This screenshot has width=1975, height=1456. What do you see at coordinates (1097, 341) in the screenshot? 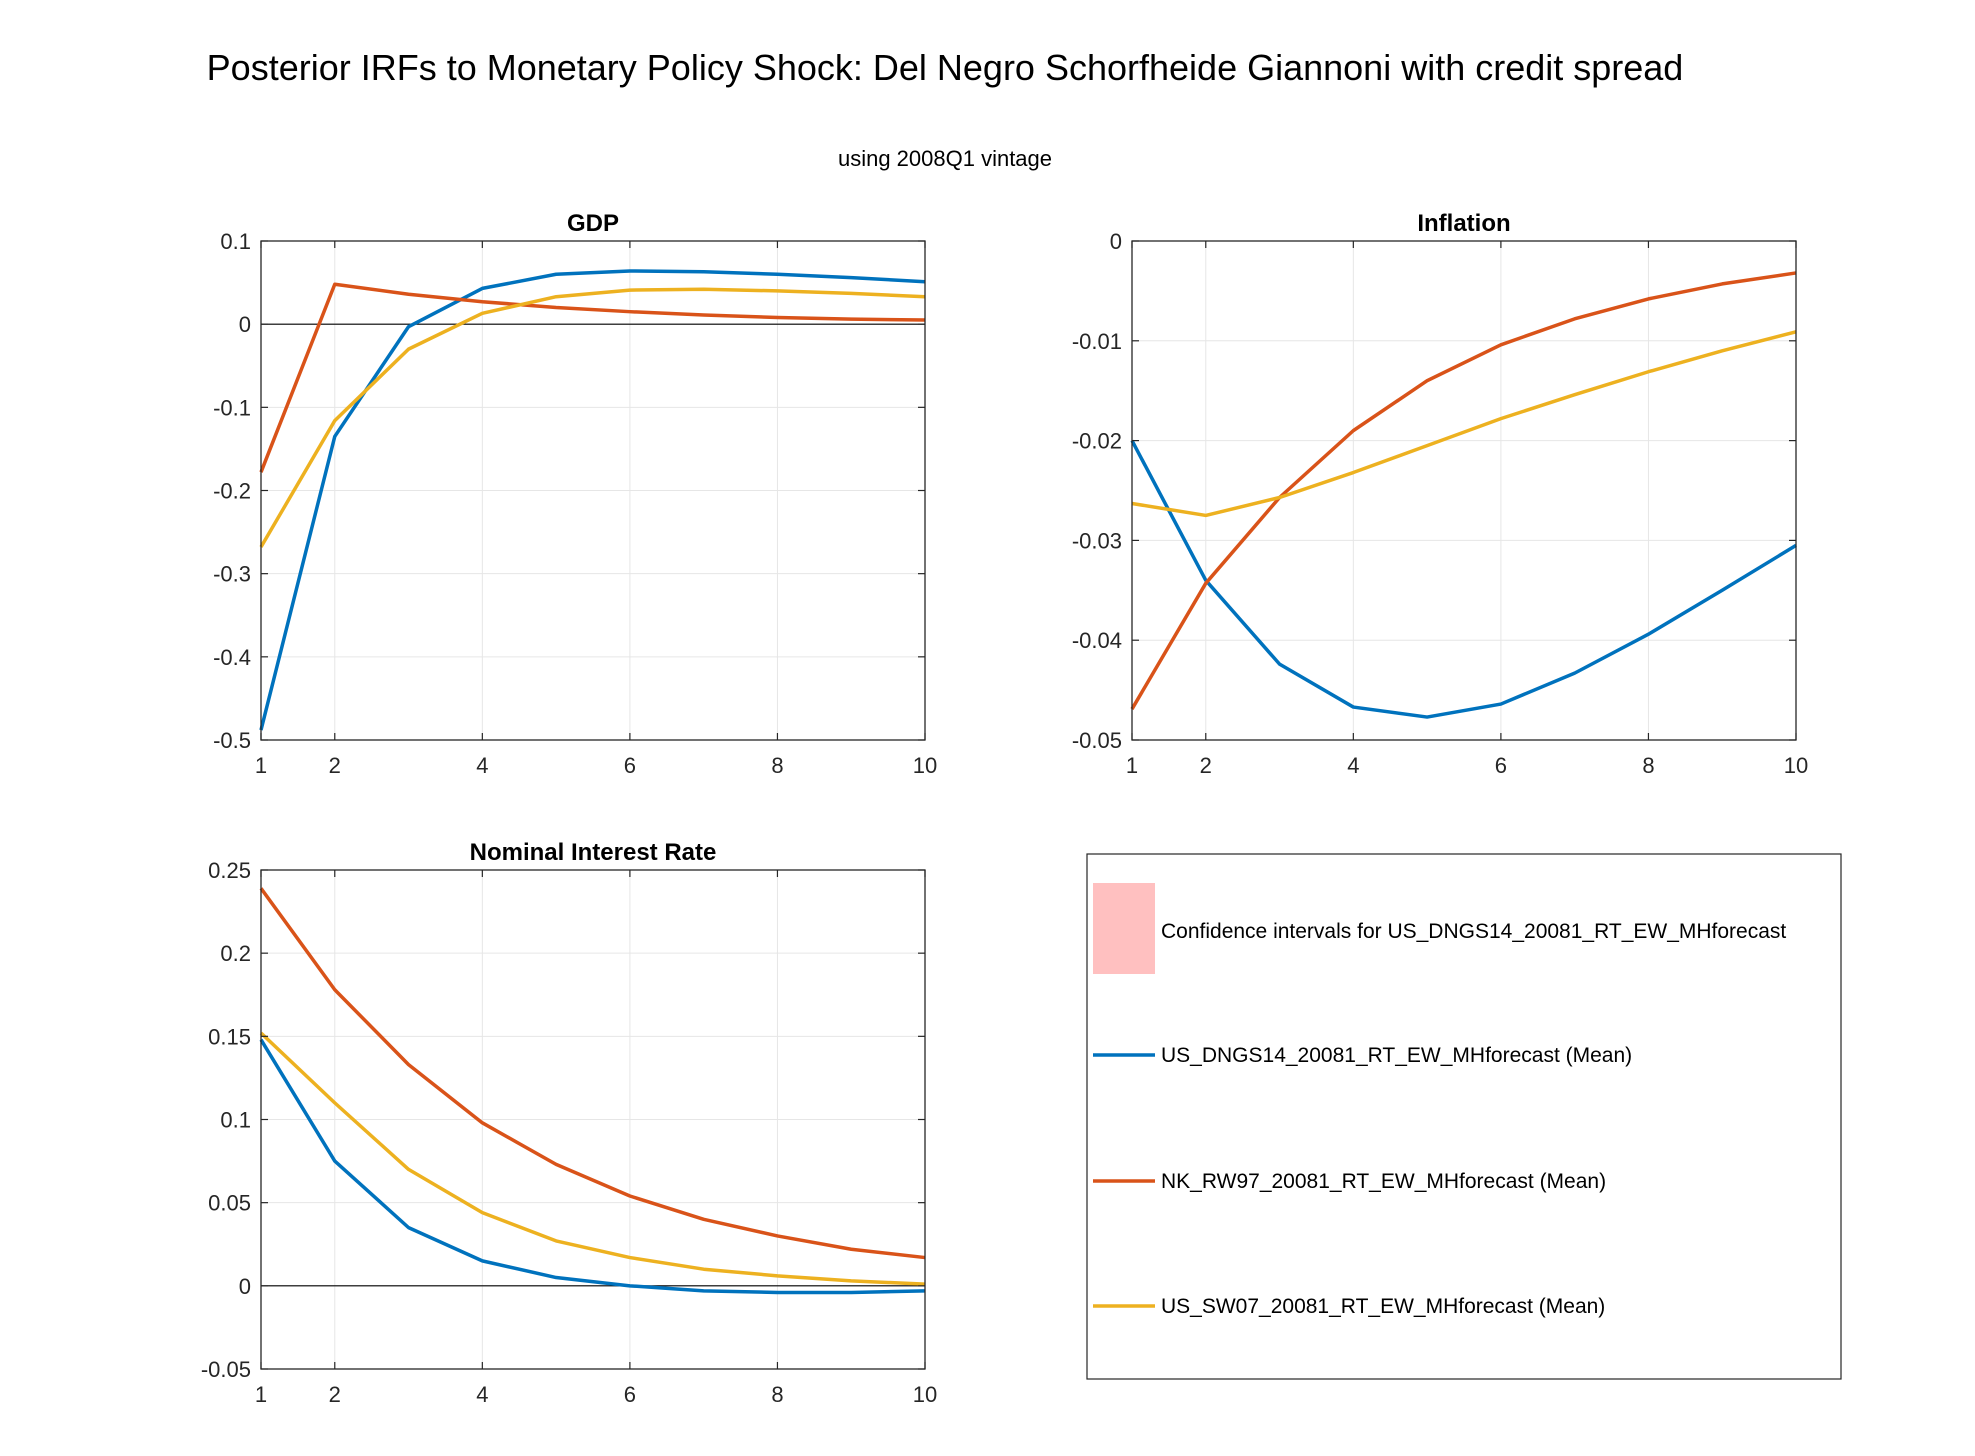
I see `inflation-y-tick-label: -0.01` at bounding box center [1097, 341].